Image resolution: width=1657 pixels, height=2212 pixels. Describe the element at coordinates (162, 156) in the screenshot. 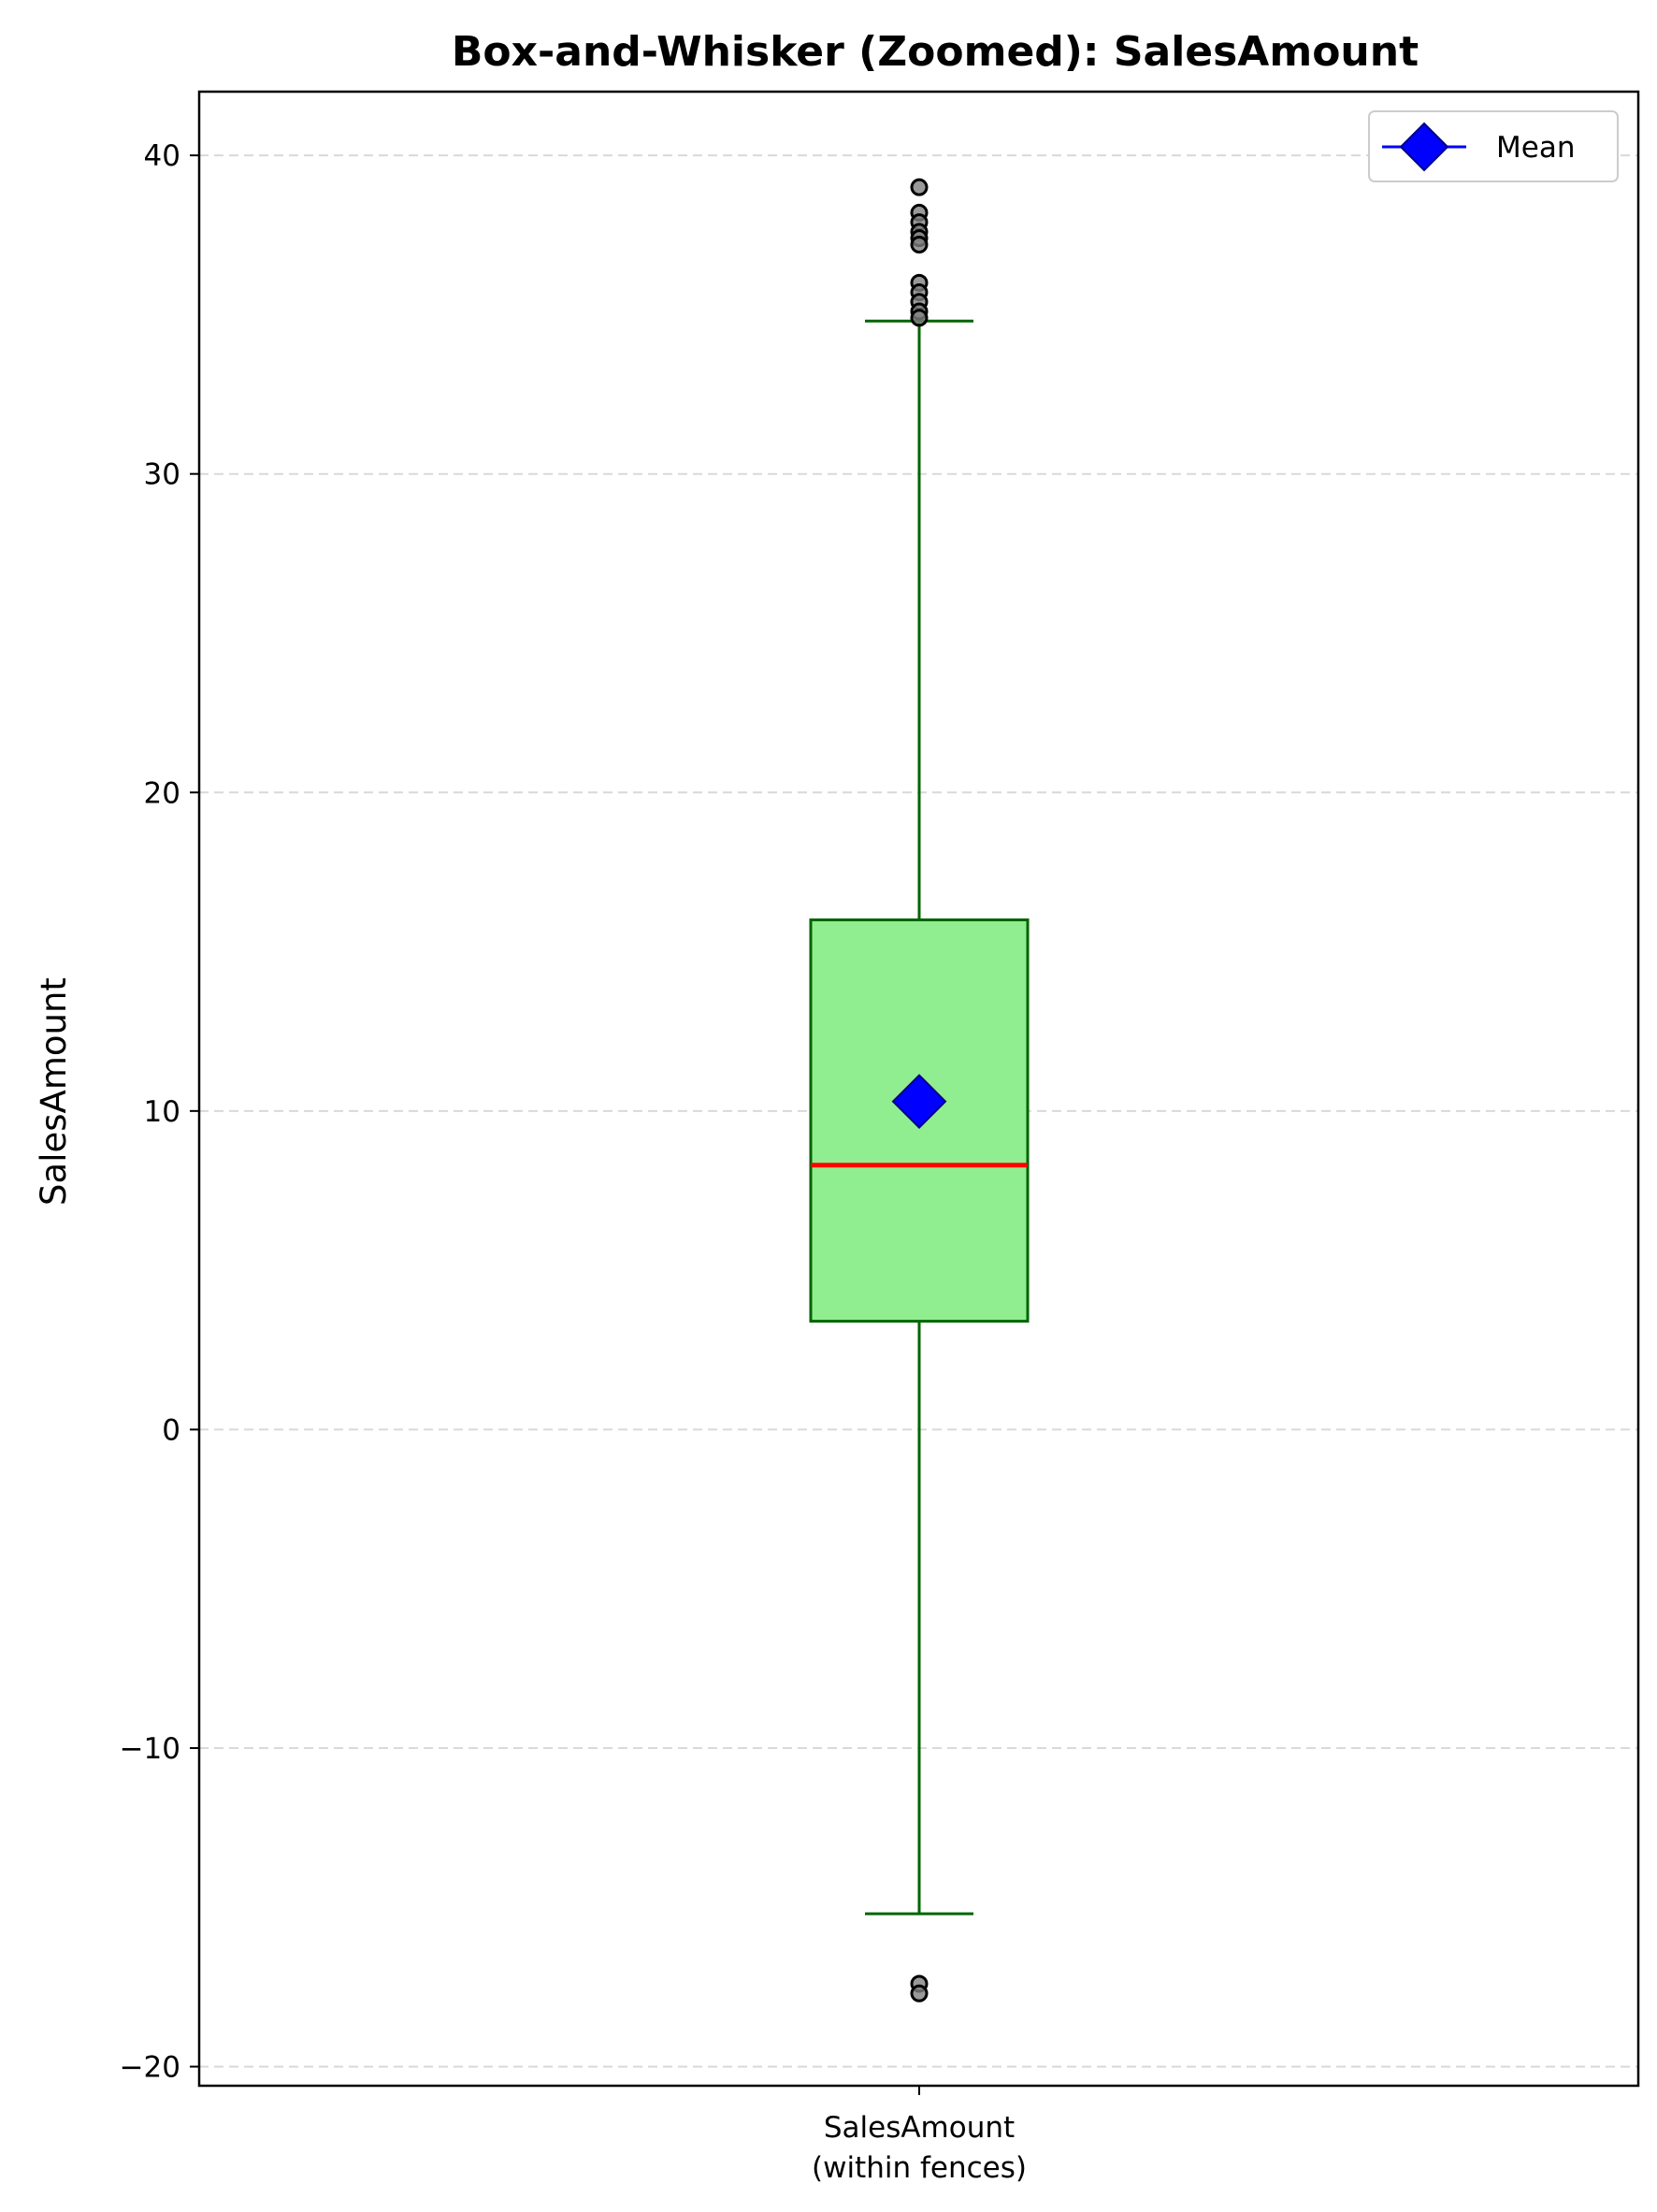

I see `y-tick-label: 40` at that location.